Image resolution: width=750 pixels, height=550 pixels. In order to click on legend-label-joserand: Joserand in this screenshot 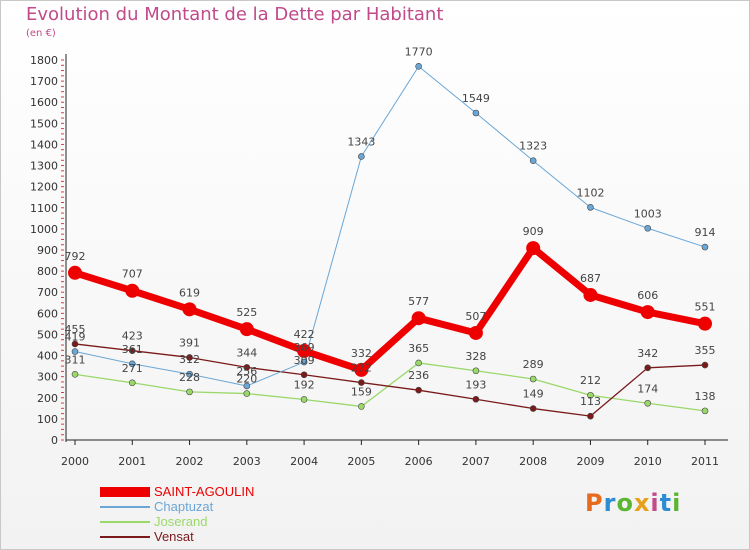, I will do `click(181, 521)`.